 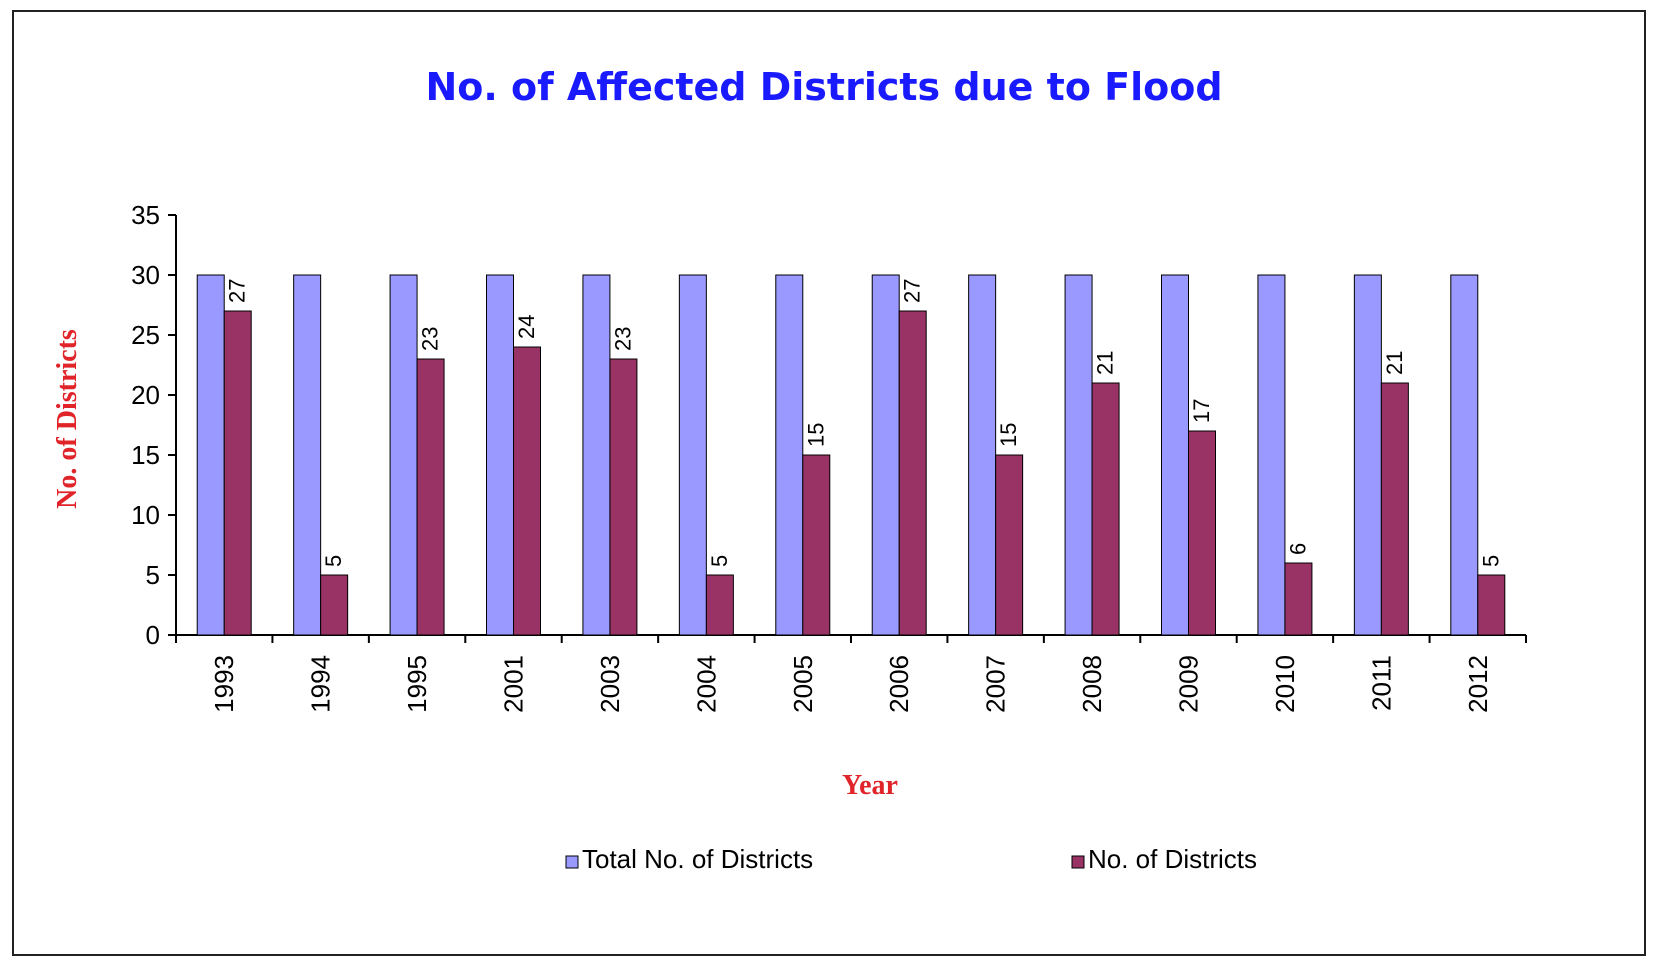 I want to click on x-tick-label: 2010, so click(x=1285, y=684).